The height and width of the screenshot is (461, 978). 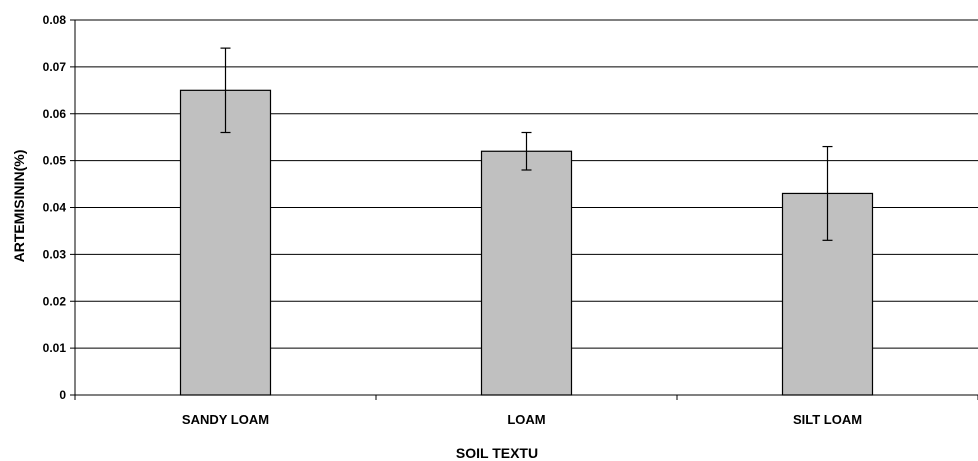 What do you see at coordinates (55, 348) in the screenshot?
I see `y-tick-label: 0.01` at bounding box center [55, 348].